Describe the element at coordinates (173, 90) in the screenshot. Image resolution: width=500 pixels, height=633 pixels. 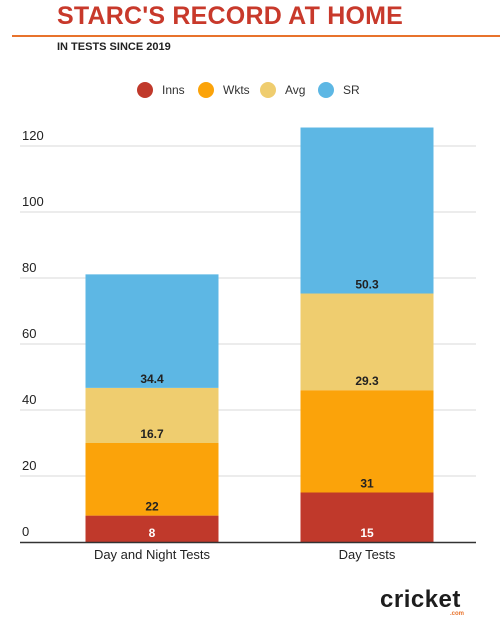
I see `legend-label: Inns` at that location.